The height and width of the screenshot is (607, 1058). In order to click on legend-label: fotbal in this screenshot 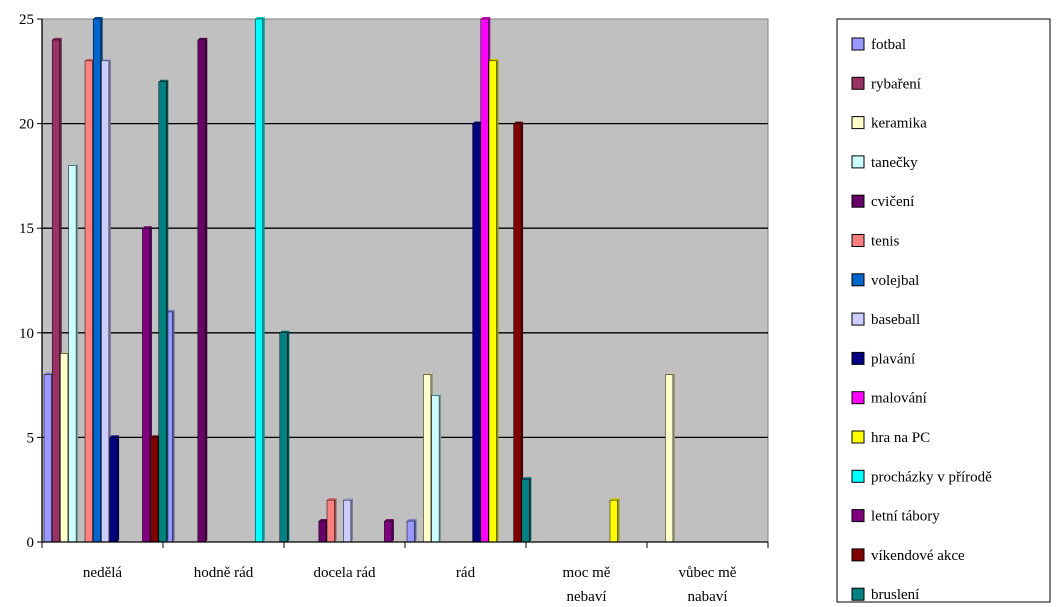, I will do `click(888, 45)`.